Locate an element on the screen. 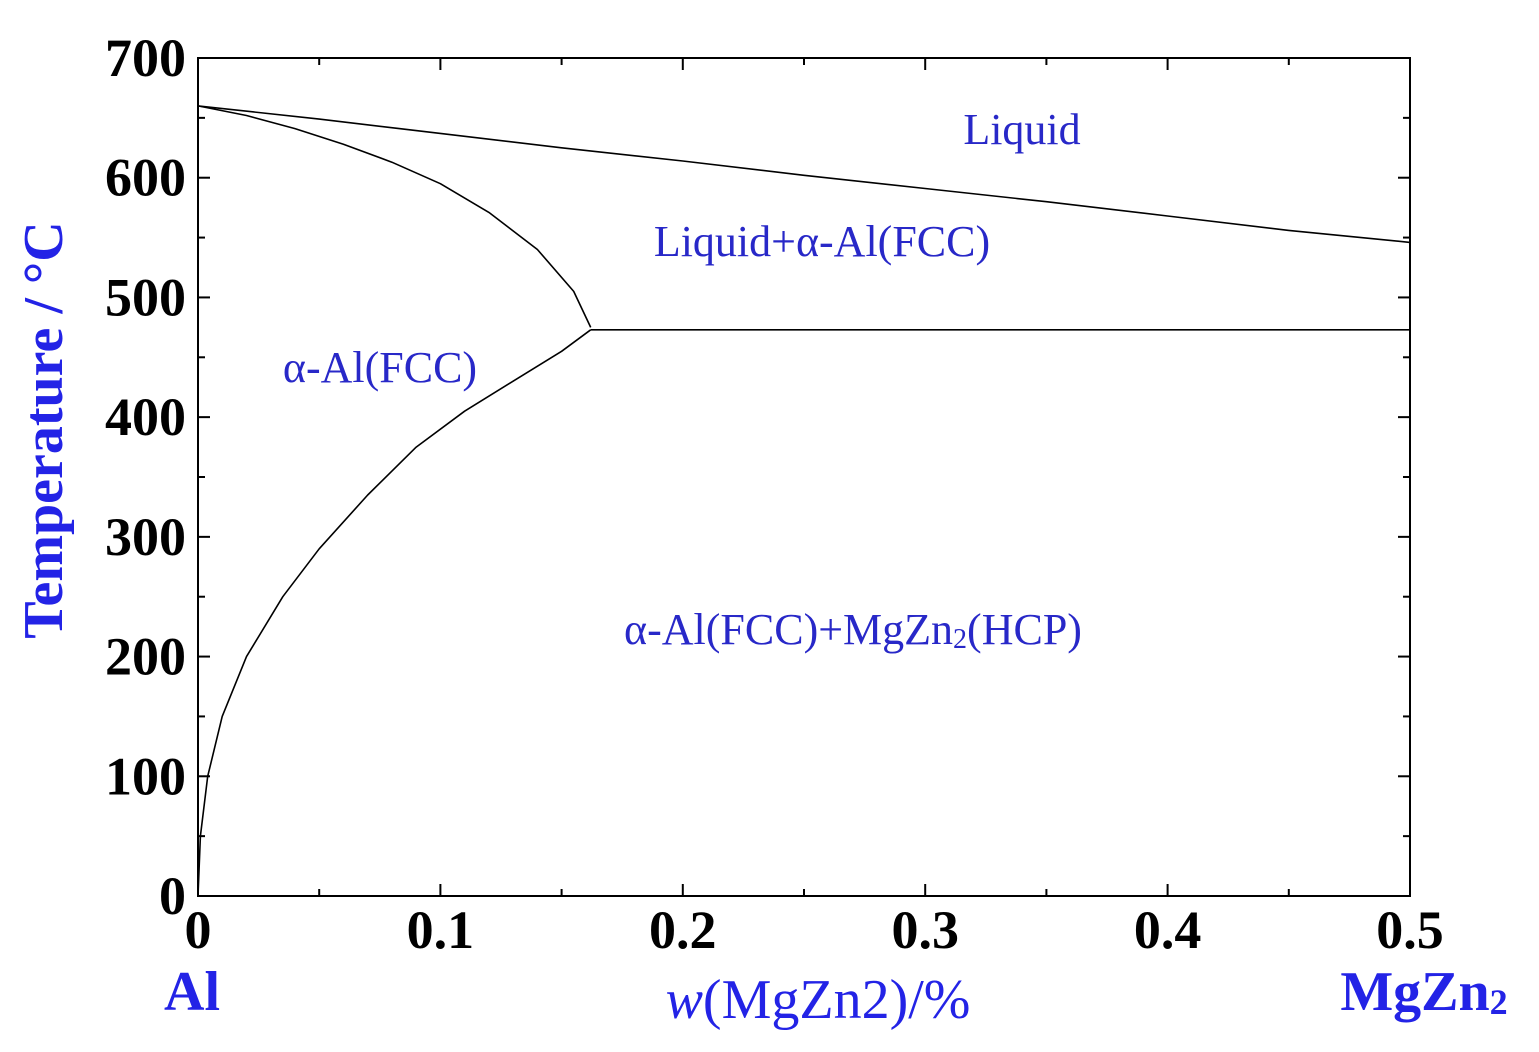 The width and height of the screenshot is (1539, 1052). region-liquid: Liquid is located at coordinates (1021, 129).